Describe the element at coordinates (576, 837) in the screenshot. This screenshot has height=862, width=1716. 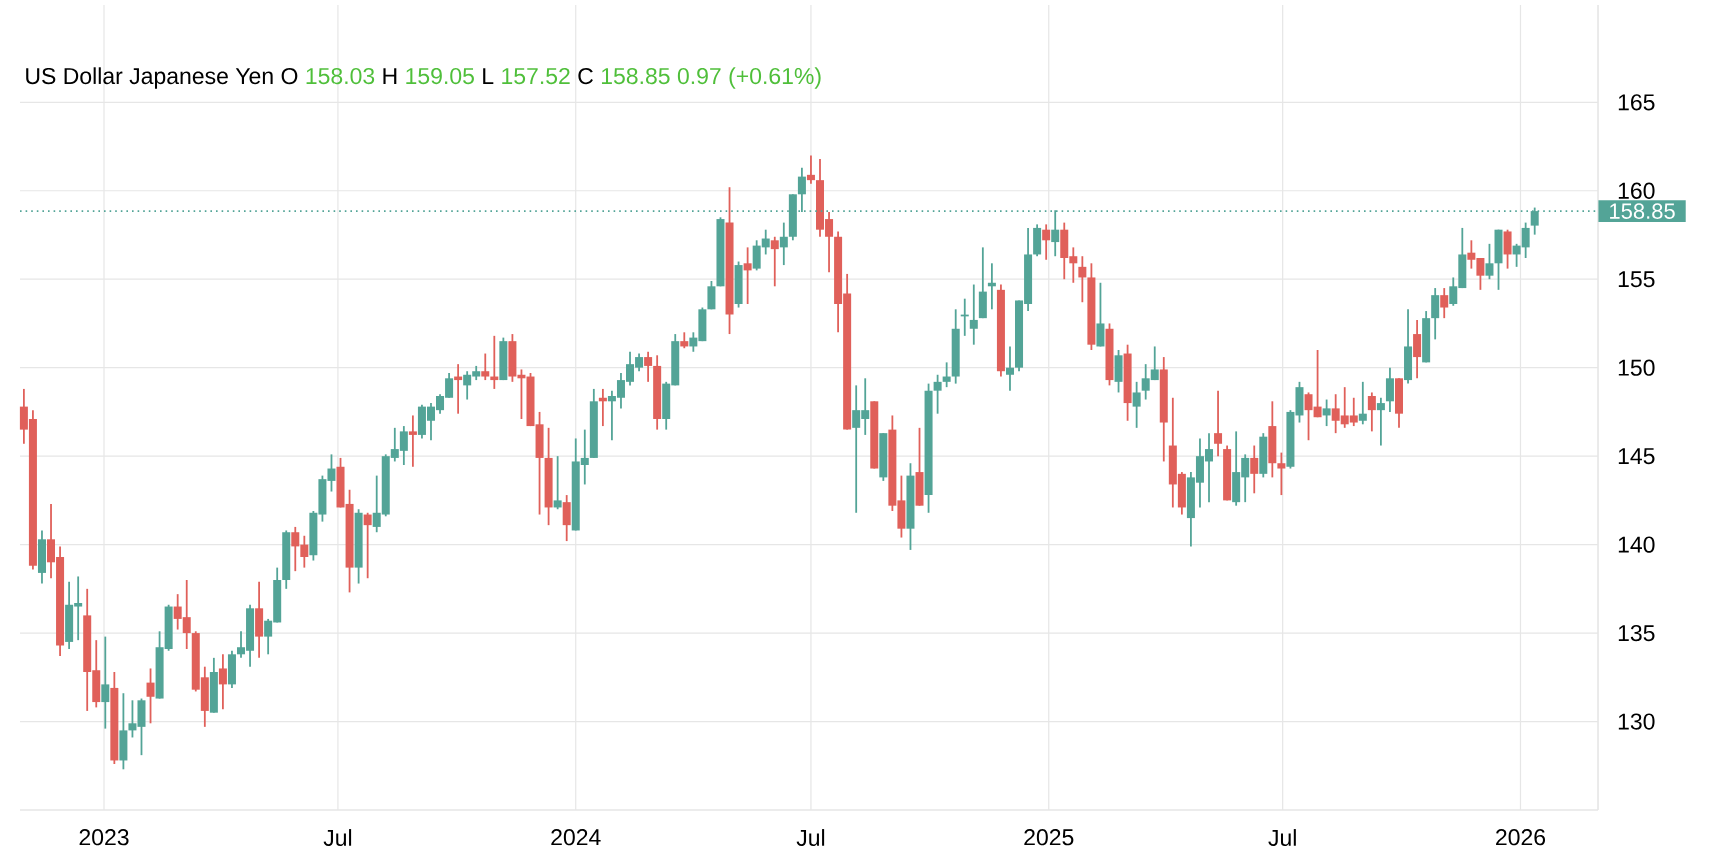
I see `x-tick-label: 2024` at that location.